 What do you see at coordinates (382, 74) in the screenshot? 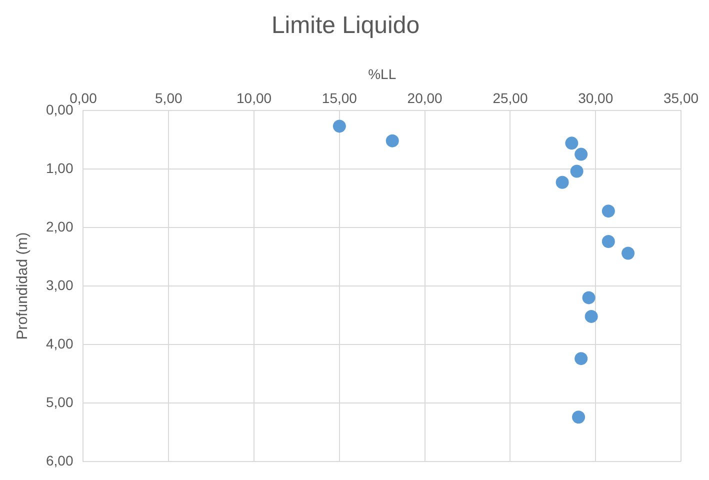
I see `x-axis-title: %LL` at bounding box center [382, 74].